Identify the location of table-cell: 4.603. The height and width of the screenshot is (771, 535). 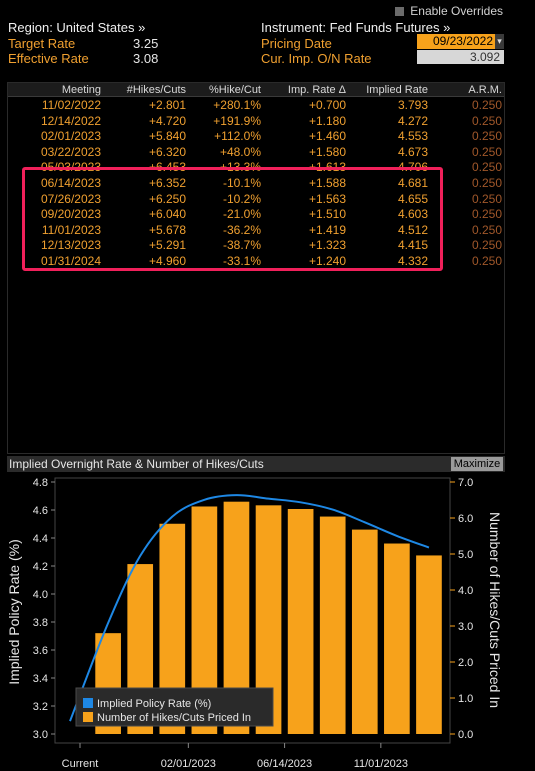
(412, 214).